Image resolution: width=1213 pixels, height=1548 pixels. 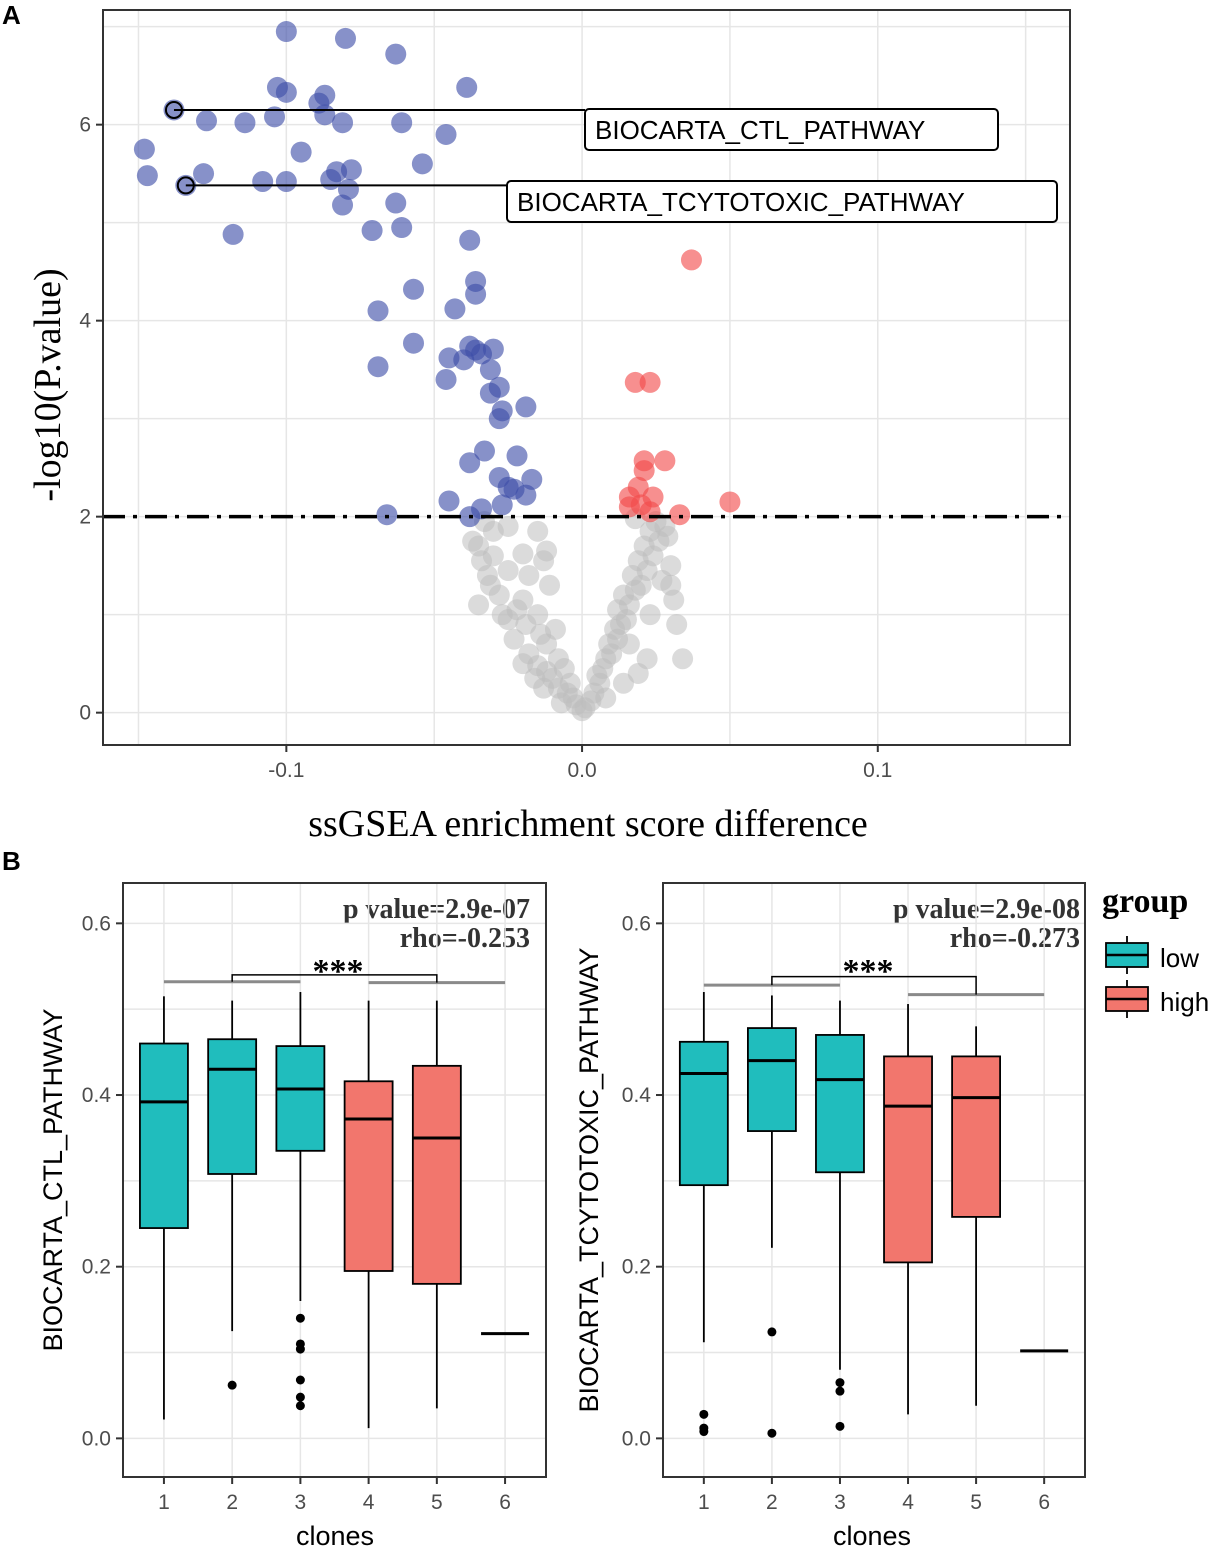 I want to click on legend: group low high, so click(x=1155, y=950).